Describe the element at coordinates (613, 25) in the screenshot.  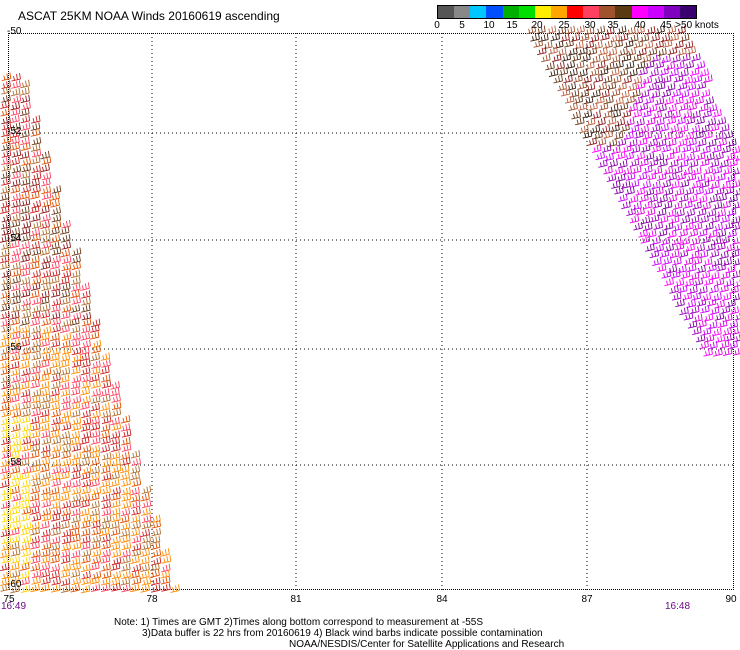
I see `colorbar-label: 35` at that location.